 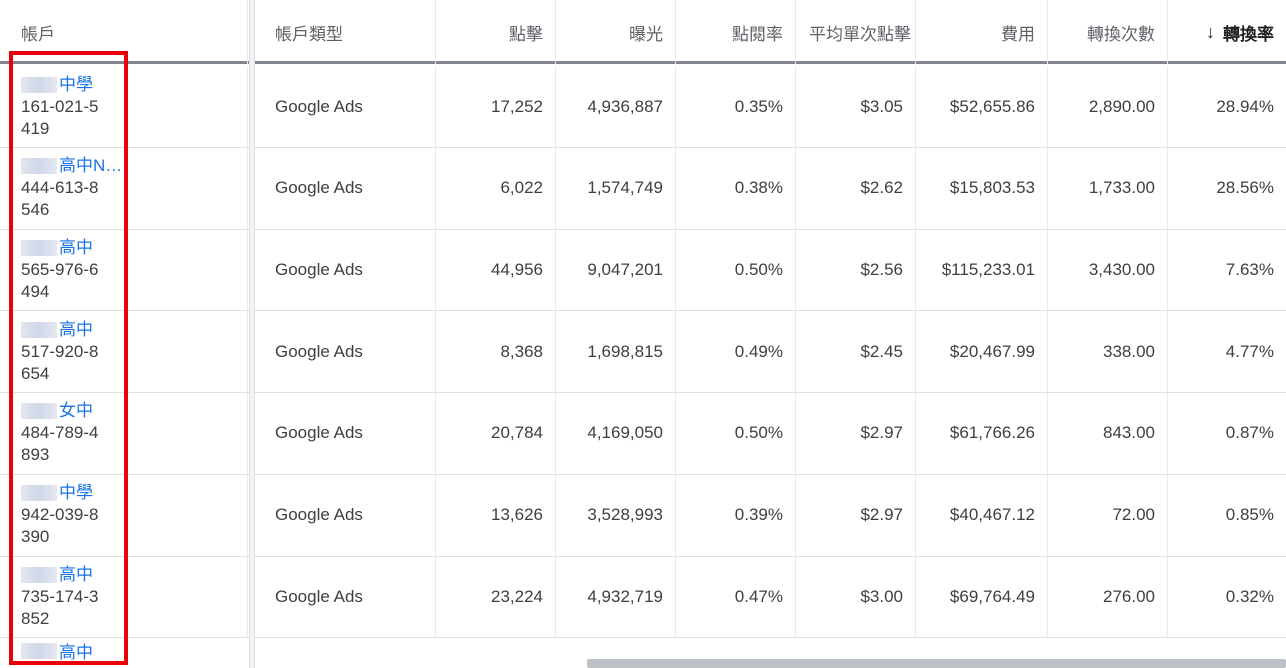 What do you see at coordinates (1245, 106) in the screenshot?
I see `conv-rate-cell: 28.94%` at bounding box center [1245, 106].